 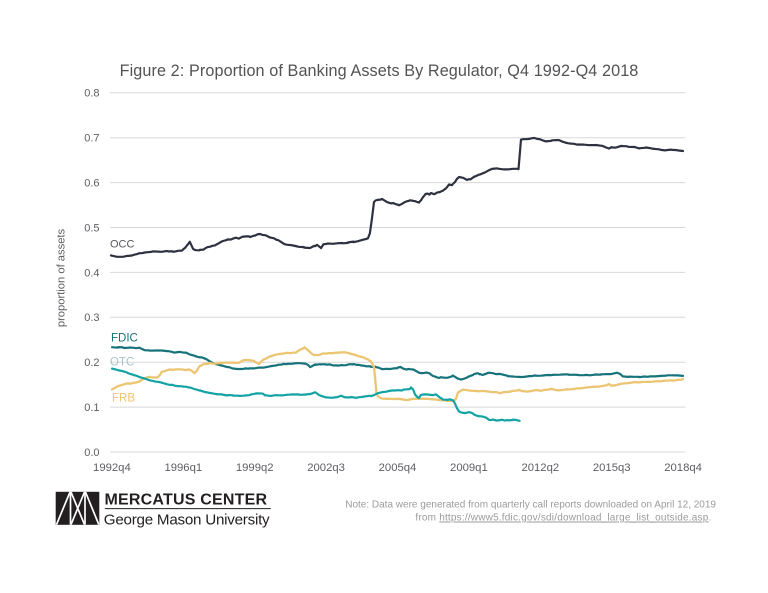 What do you see at coordinates (122, 363) in the screenshot?
I see `svg-text: OTC` at bounding box center [122, 363].